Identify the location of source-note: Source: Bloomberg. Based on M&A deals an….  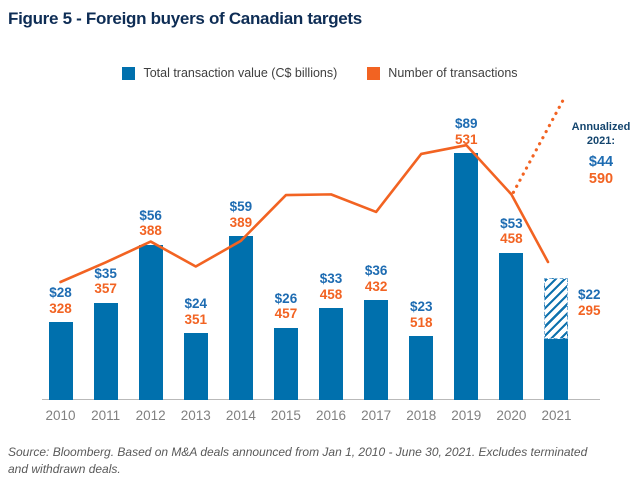
(298, 461).